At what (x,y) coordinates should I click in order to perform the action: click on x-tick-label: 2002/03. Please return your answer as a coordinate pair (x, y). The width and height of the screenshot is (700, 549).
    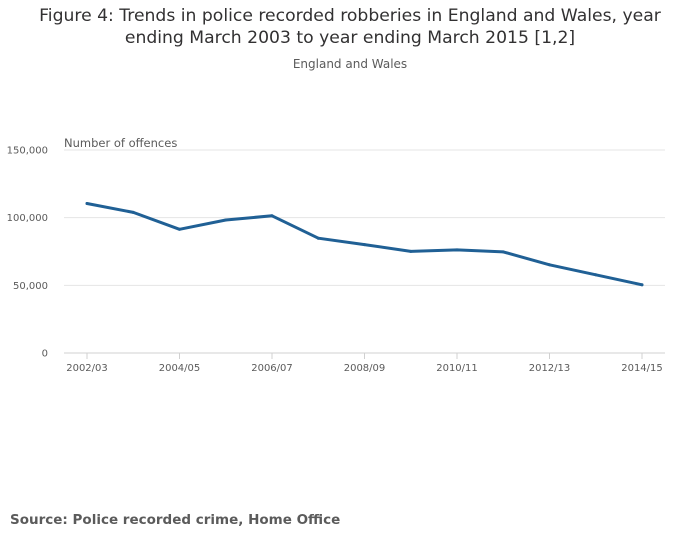
    Looking at the image, I should click on (87, 368).